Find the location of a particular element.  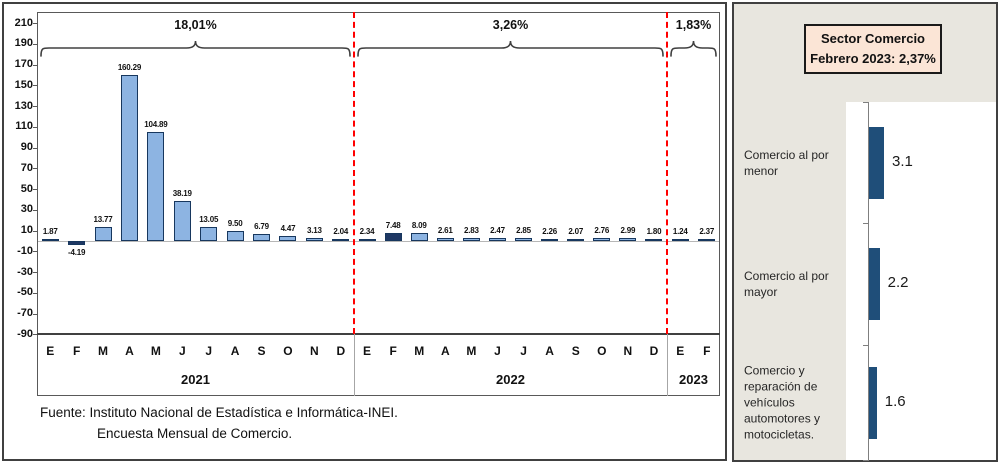

bar-value-label: 2.07 is located at coordinates (576, 231).